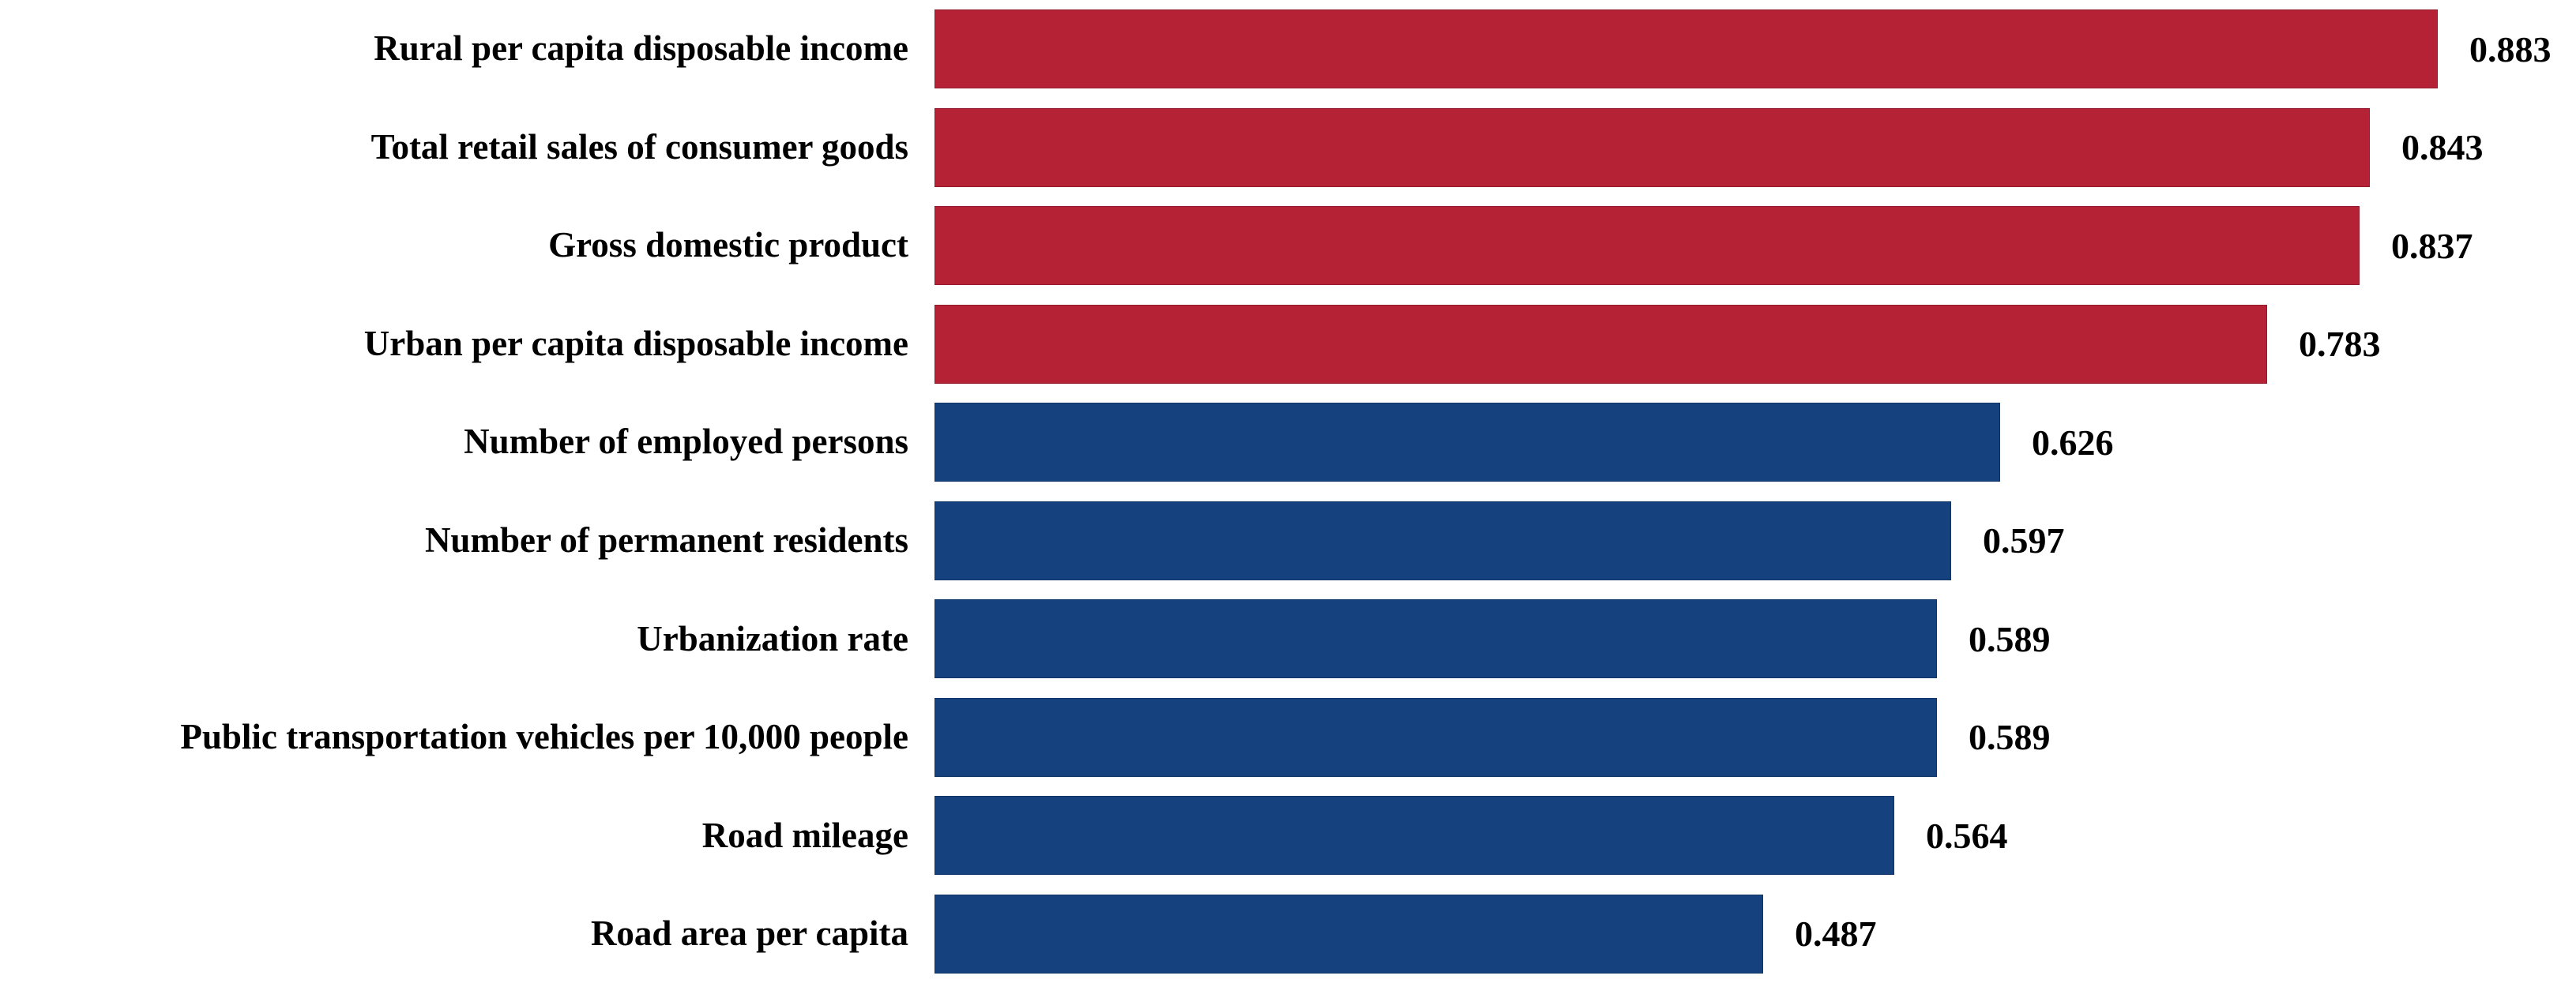 The width and height of the screenshot is (2576, 983). I want to click on bar-track: 0.564, so click(1755, 836).